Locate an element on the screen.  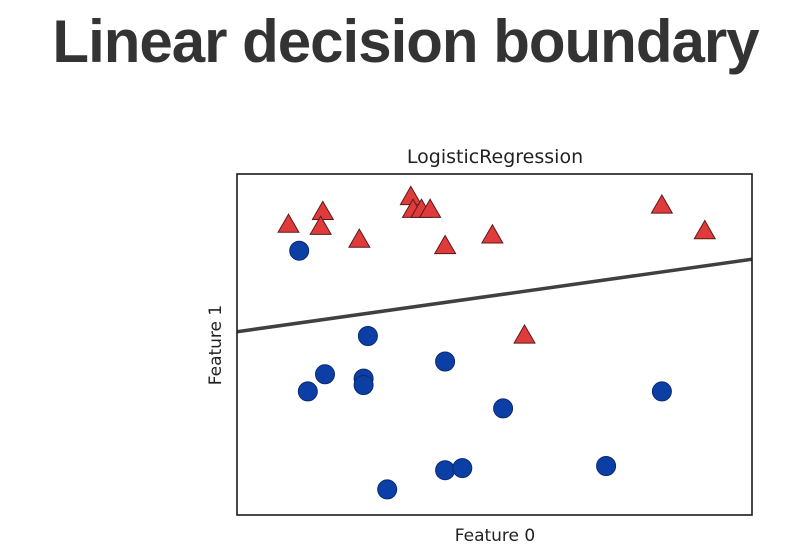
decision-boundary-line is located at coordinates (494, 295).